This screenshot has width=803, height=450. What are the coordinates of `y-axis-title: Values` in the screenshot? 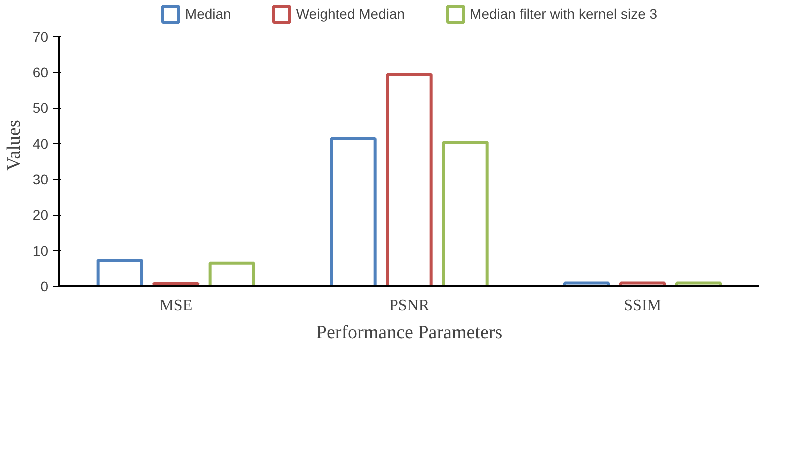 It's located at (14, 145).